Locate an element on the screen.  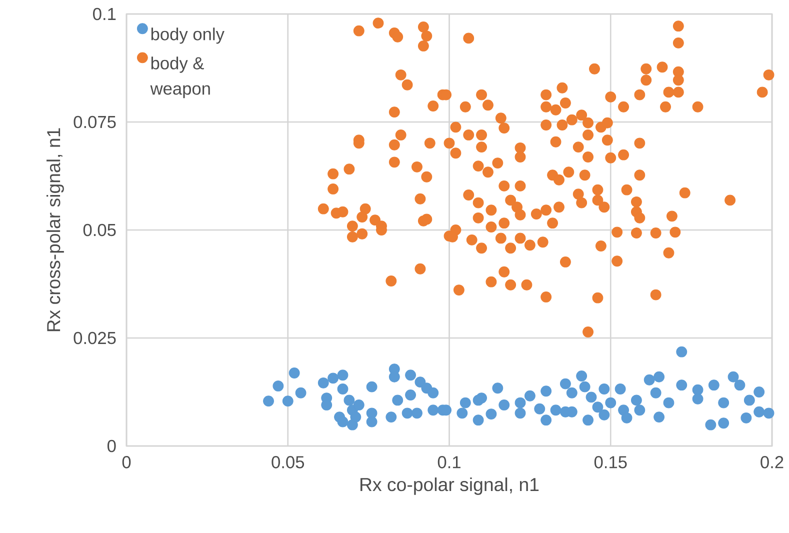
y-tick-label: 0.025 is located at coordinates (95, 338).